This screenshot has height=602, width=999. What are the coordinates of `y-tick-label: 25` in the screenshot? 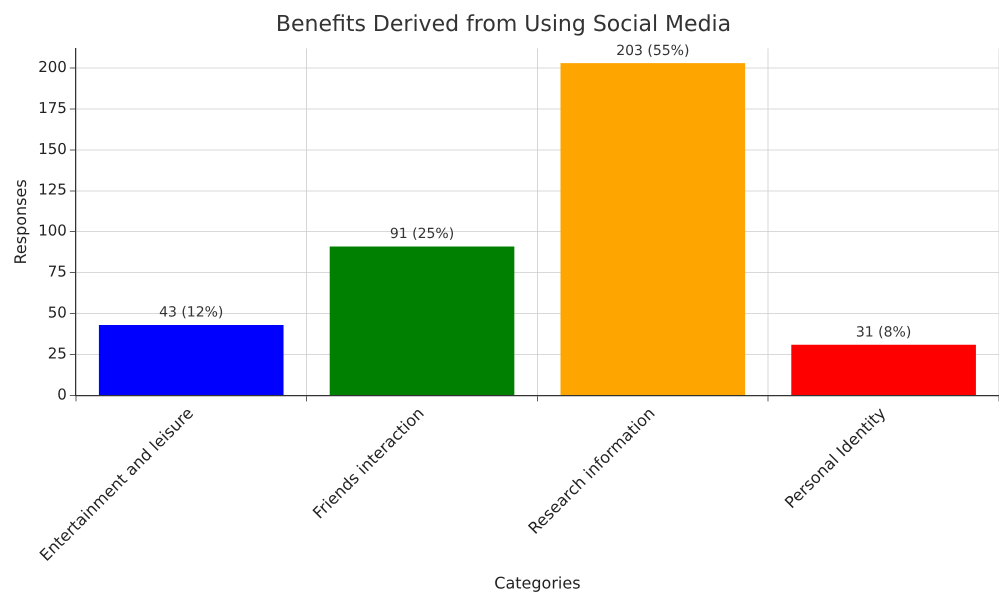 It's located at (57, 353).